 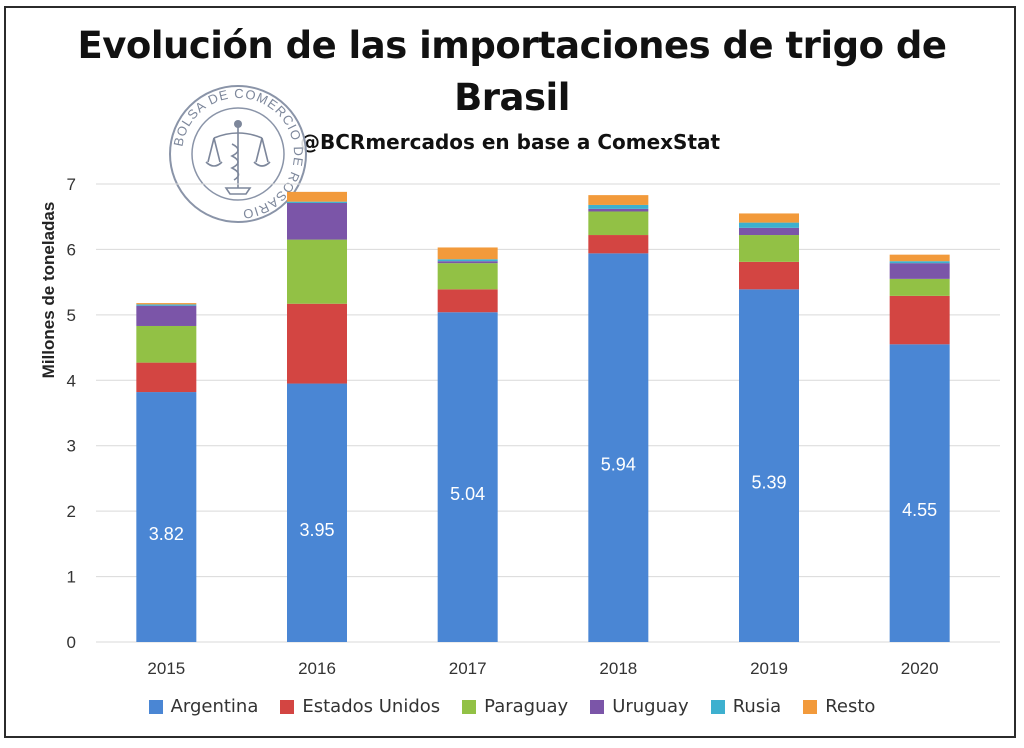 I want to click on legend-item: Resto, so click(x=839, y=706).